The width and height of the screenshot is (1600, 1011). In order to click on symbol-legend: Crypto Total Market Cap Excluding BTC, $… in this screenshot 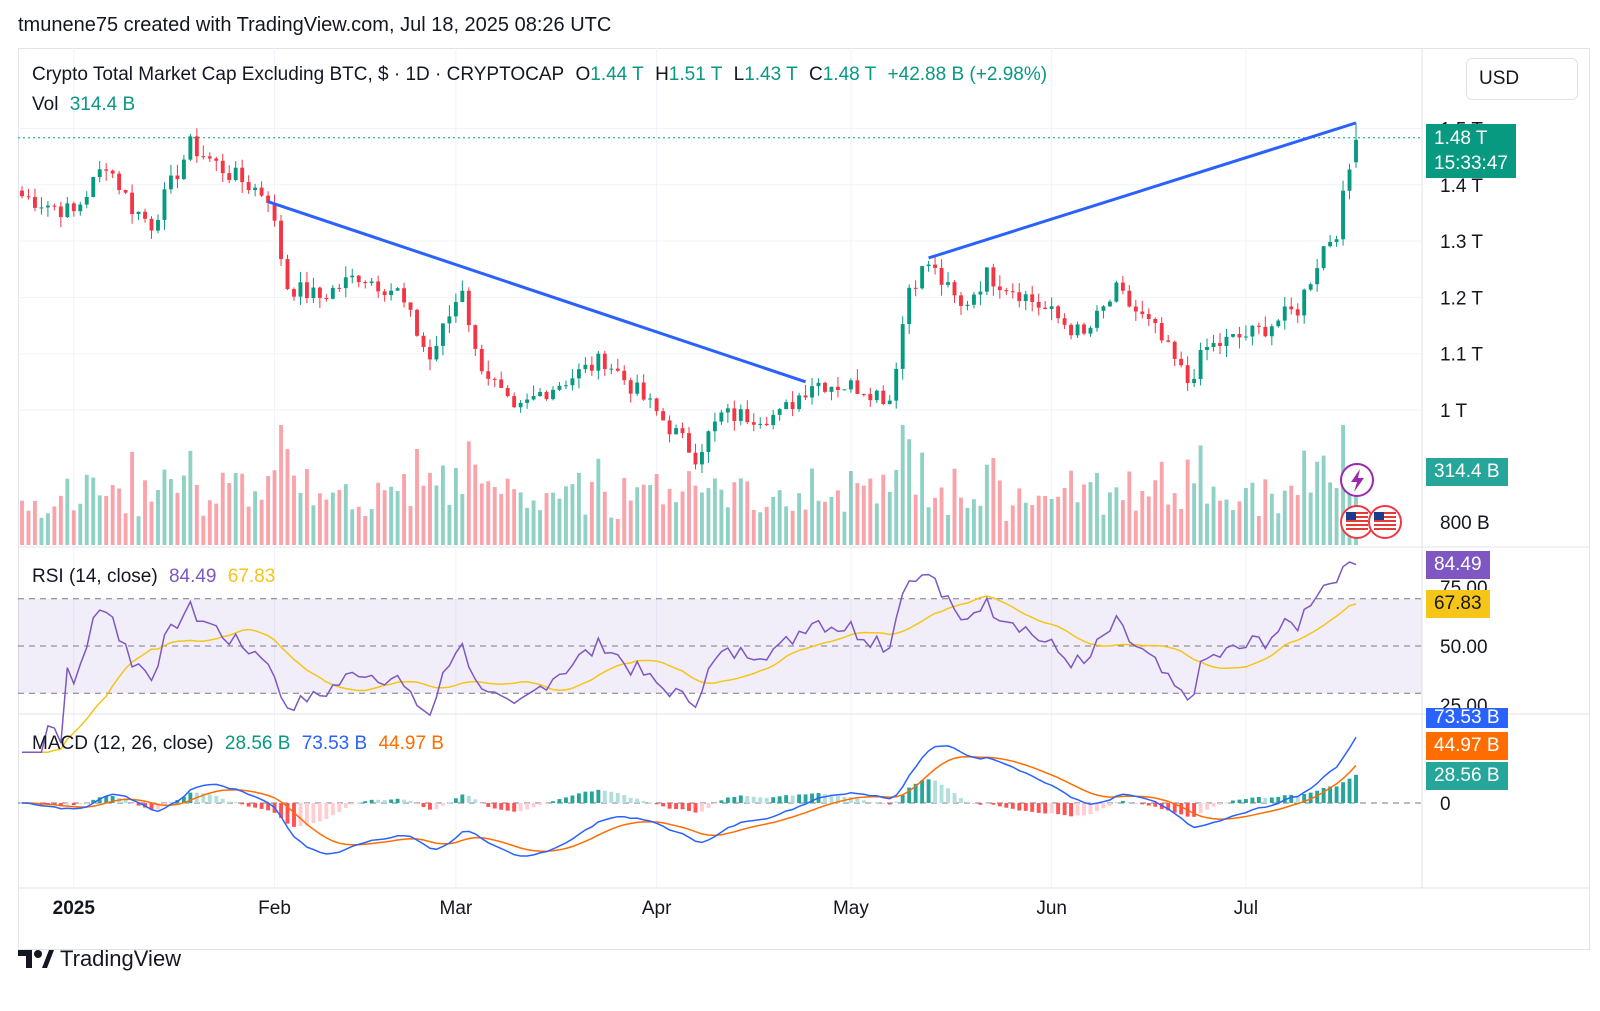, I will do `click(542, 75)`.